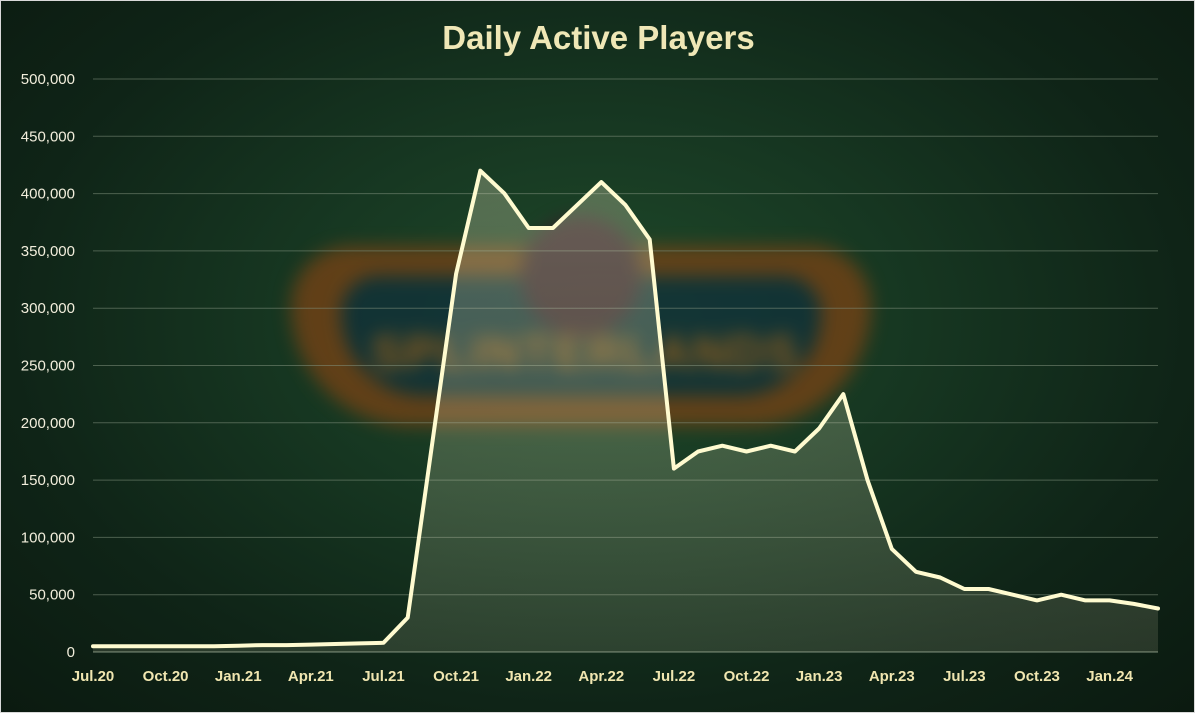  Describe the element at coordinates (48, 136) in the screenshot. I see `y-tick-label: 450,000` at that location.